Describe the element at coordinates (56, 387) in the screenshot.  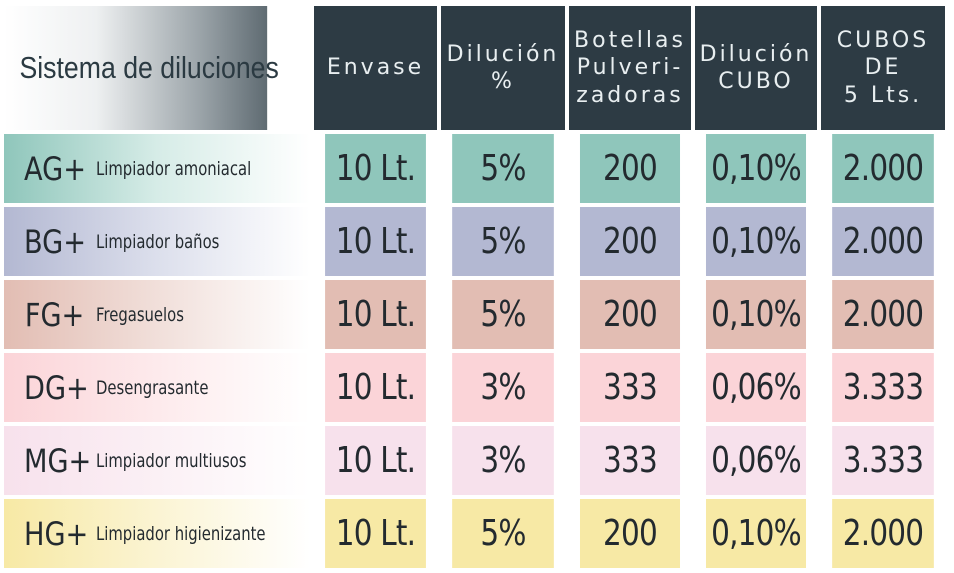
I see `product-code: DG+` at that location.